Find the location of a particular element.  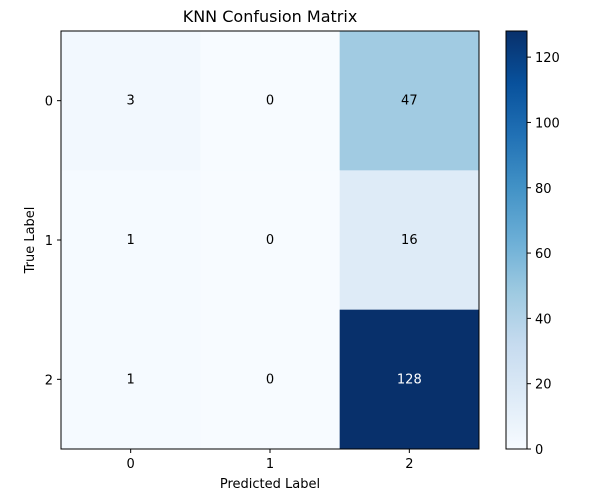

colorbar-ticks: 0 20 40 60 80 100 120 is located at coordinates (543, 254).